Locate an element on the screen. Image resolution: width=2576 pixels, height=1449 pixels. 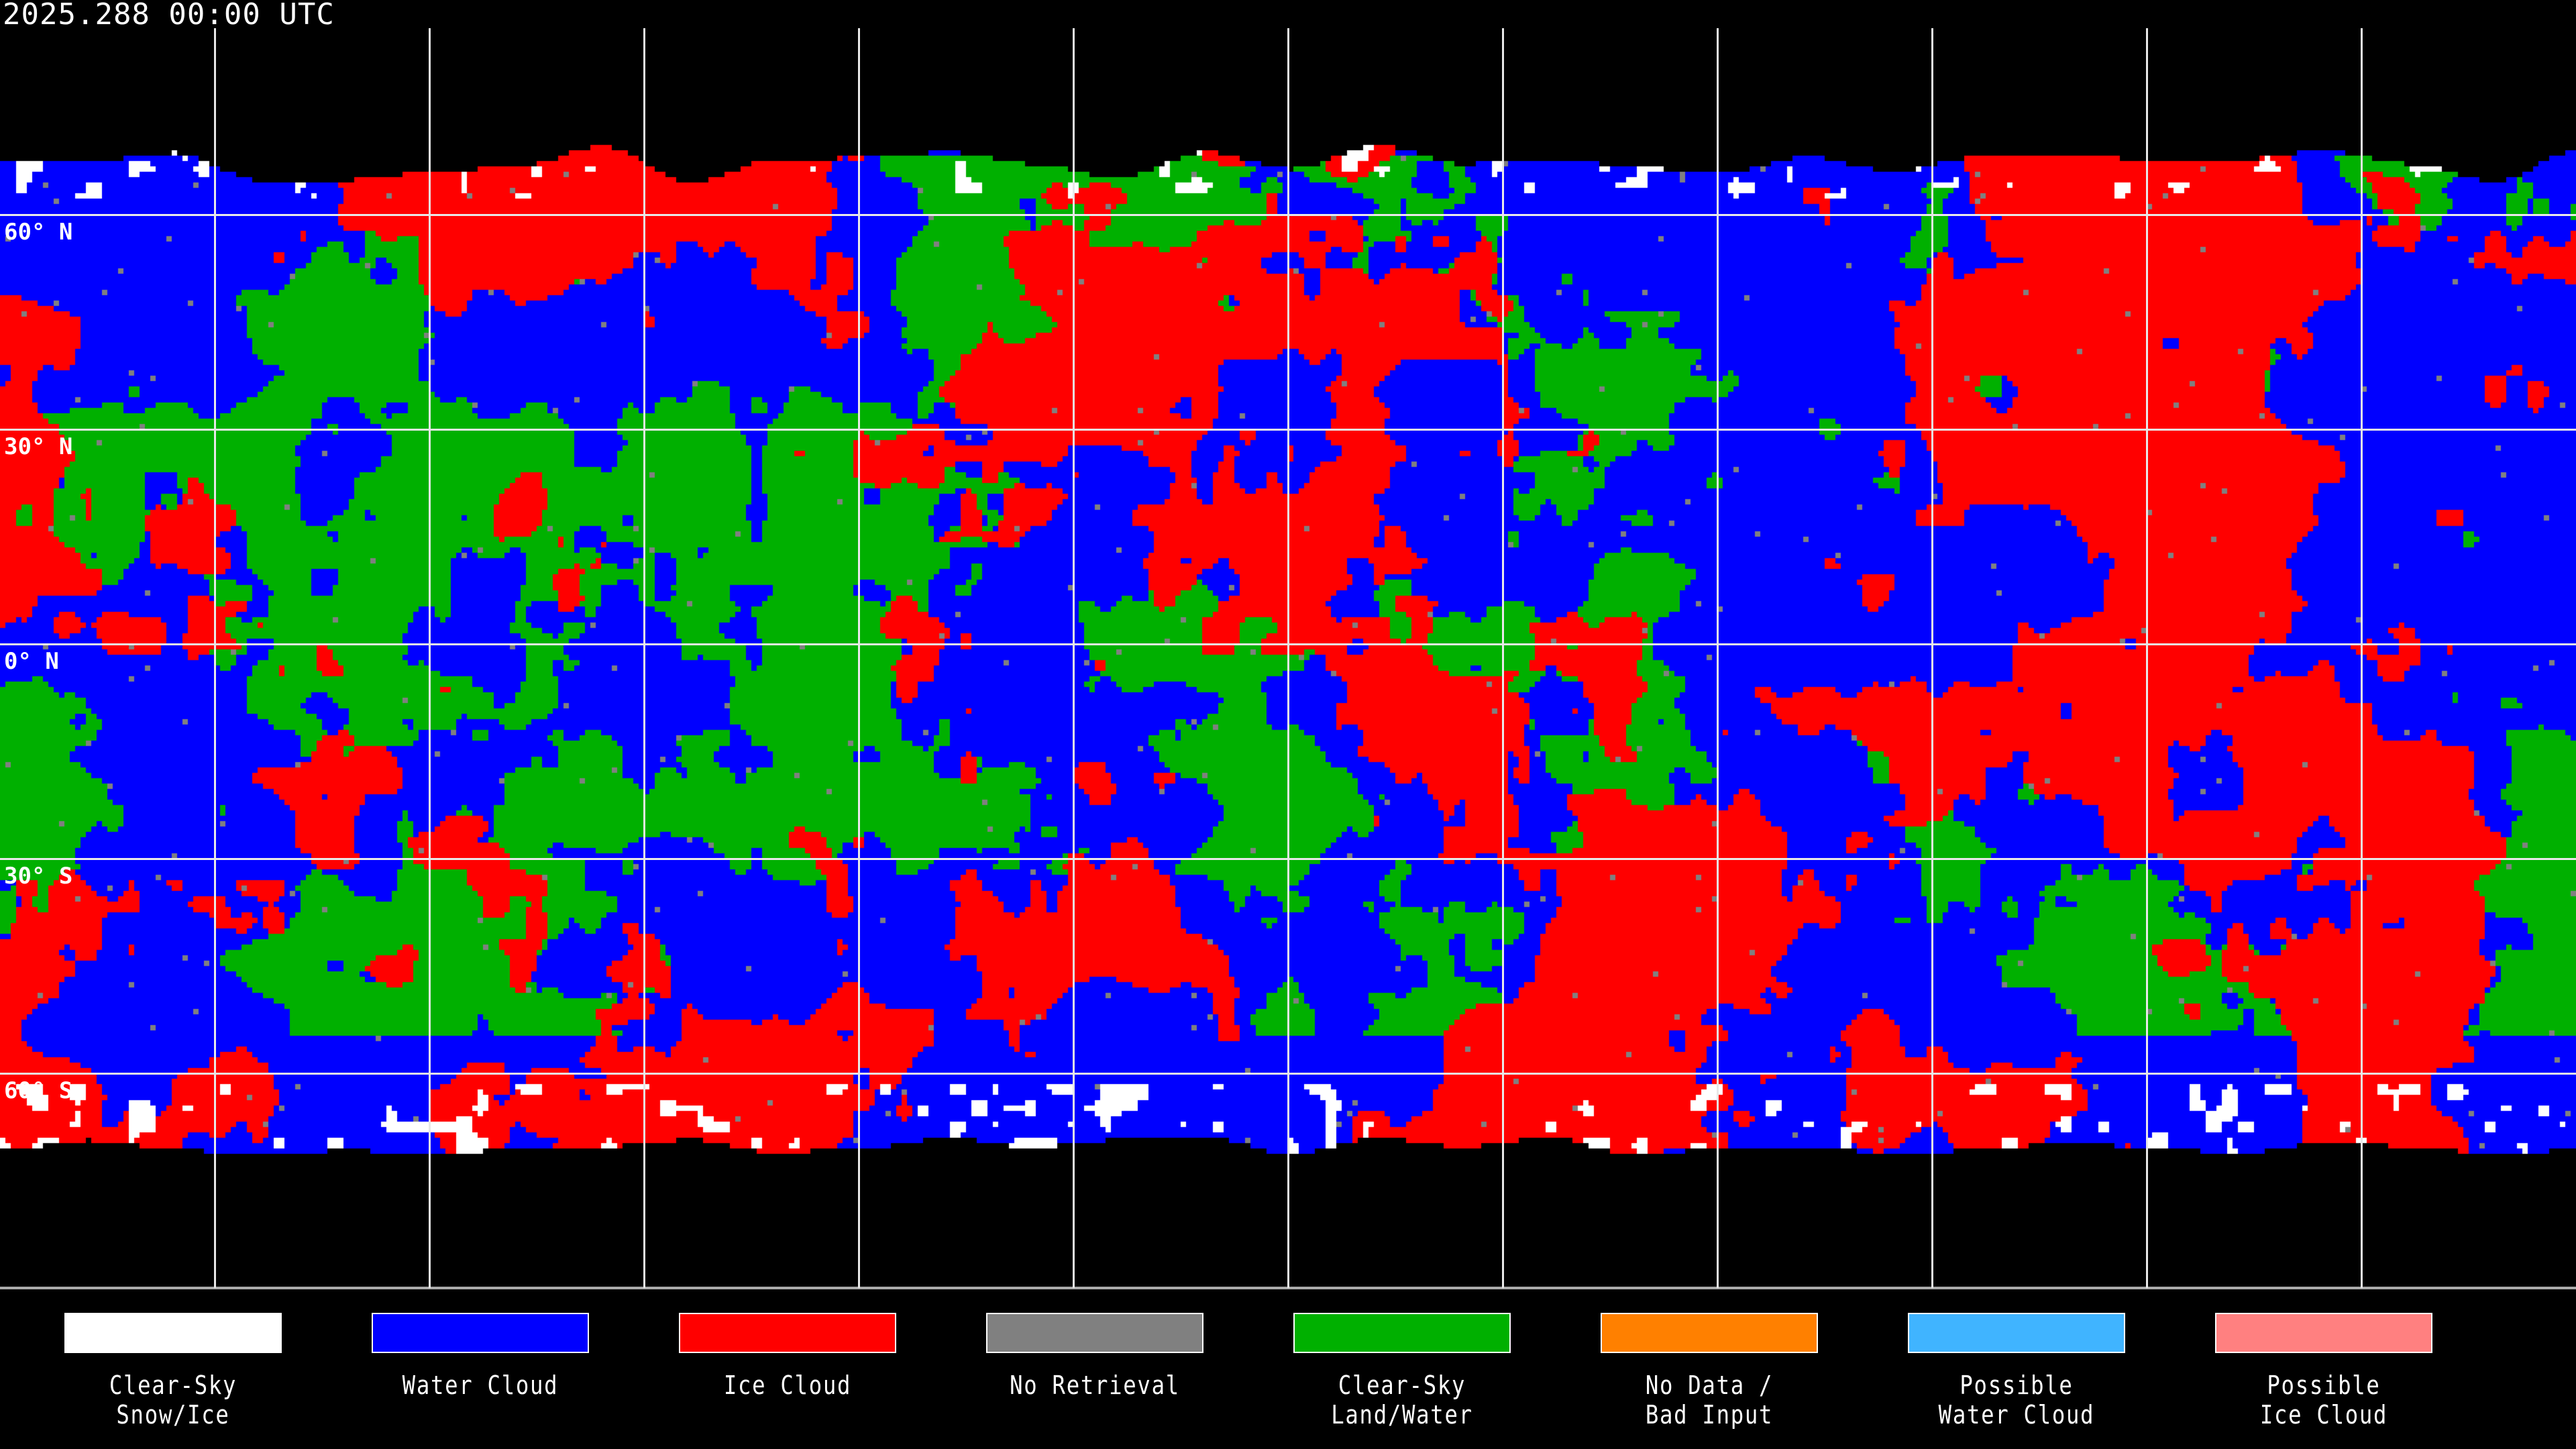
legend-label: Ice Cloud is located at coordinates (787, 1385).